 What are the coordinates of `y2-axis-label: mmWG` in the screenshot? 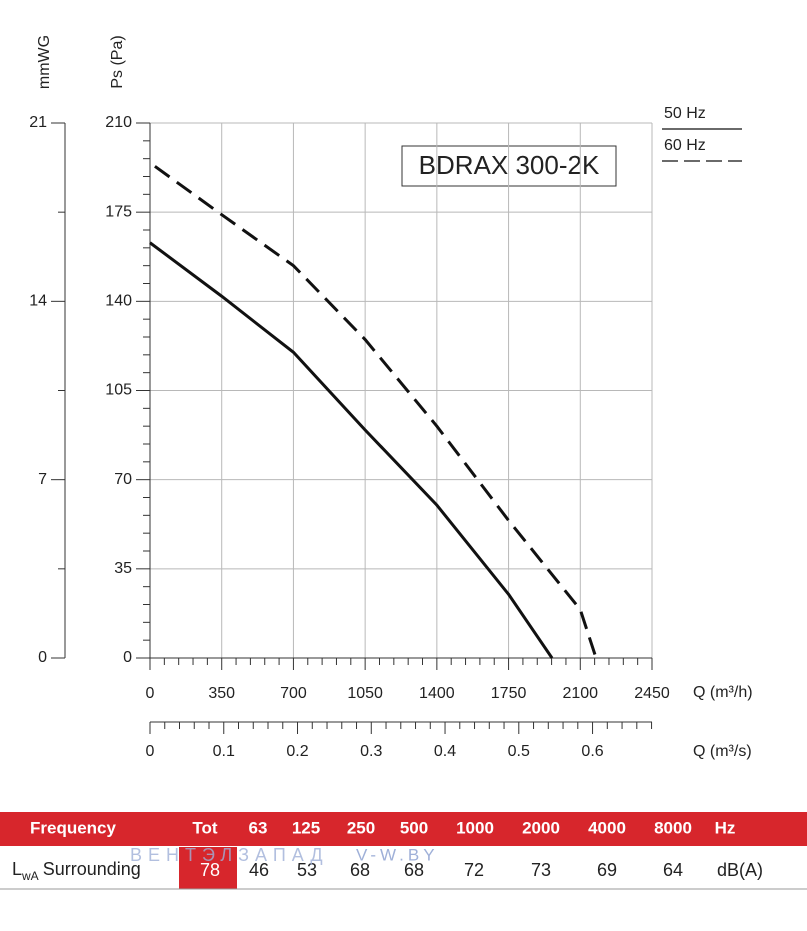 It's located at (44, 62).